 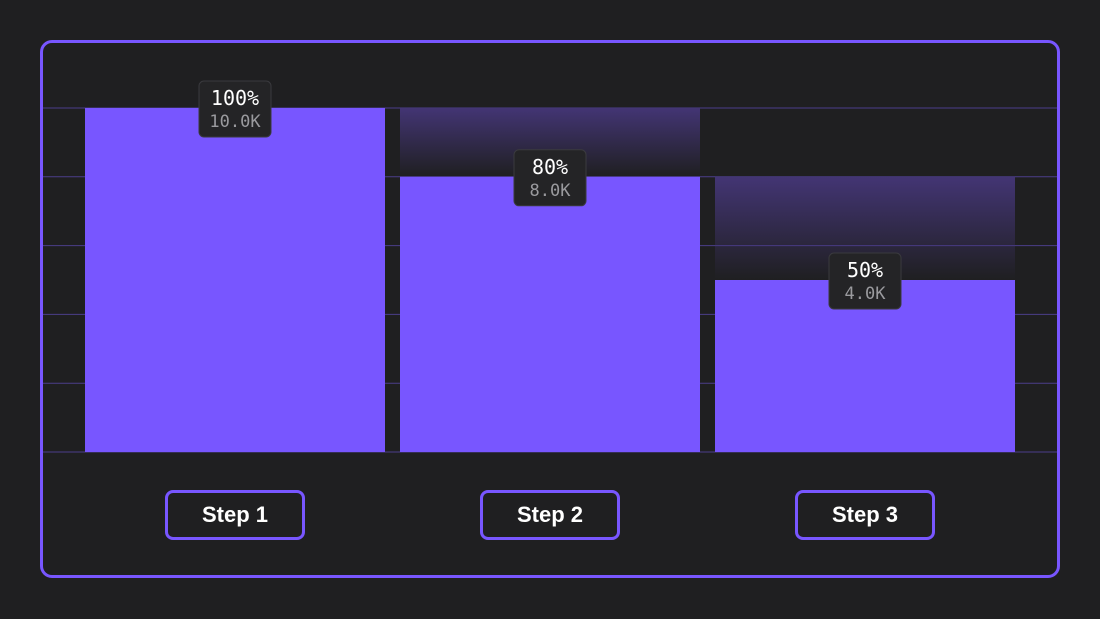 I want to click on bar, so click(x=550, y=314).